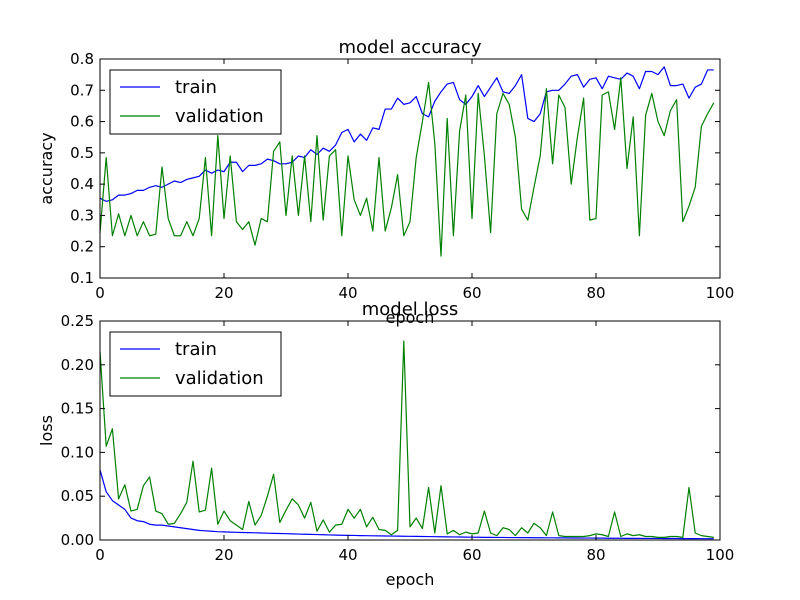  What do you see at coordinates (595, 555) in the screenshot?
I see `loss-x-tick-label: 80` at bounding box center [595, 555].